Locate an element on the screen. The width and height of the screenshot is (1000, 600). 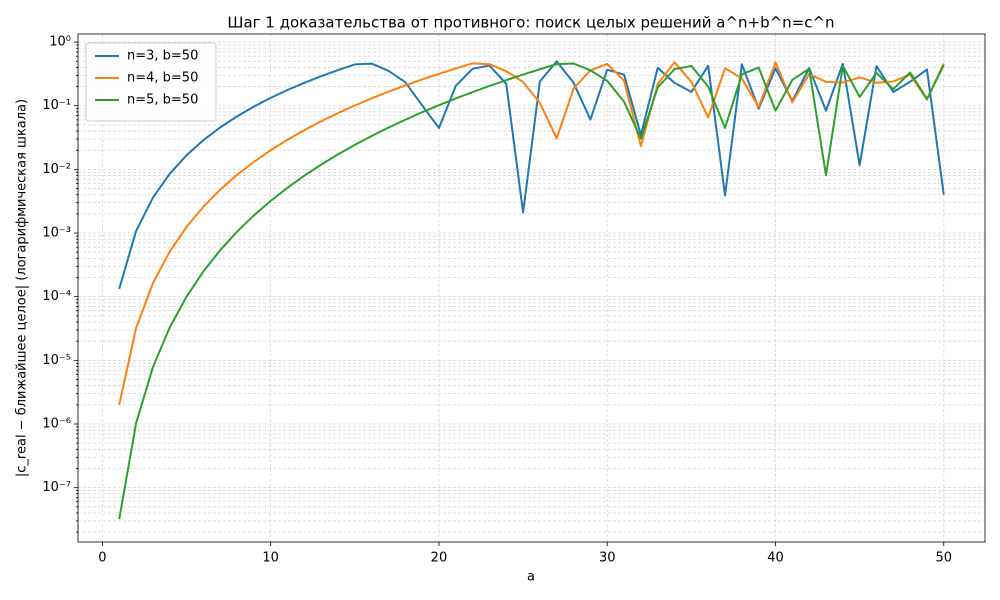
legend-box is located at coordinates (151, 82).